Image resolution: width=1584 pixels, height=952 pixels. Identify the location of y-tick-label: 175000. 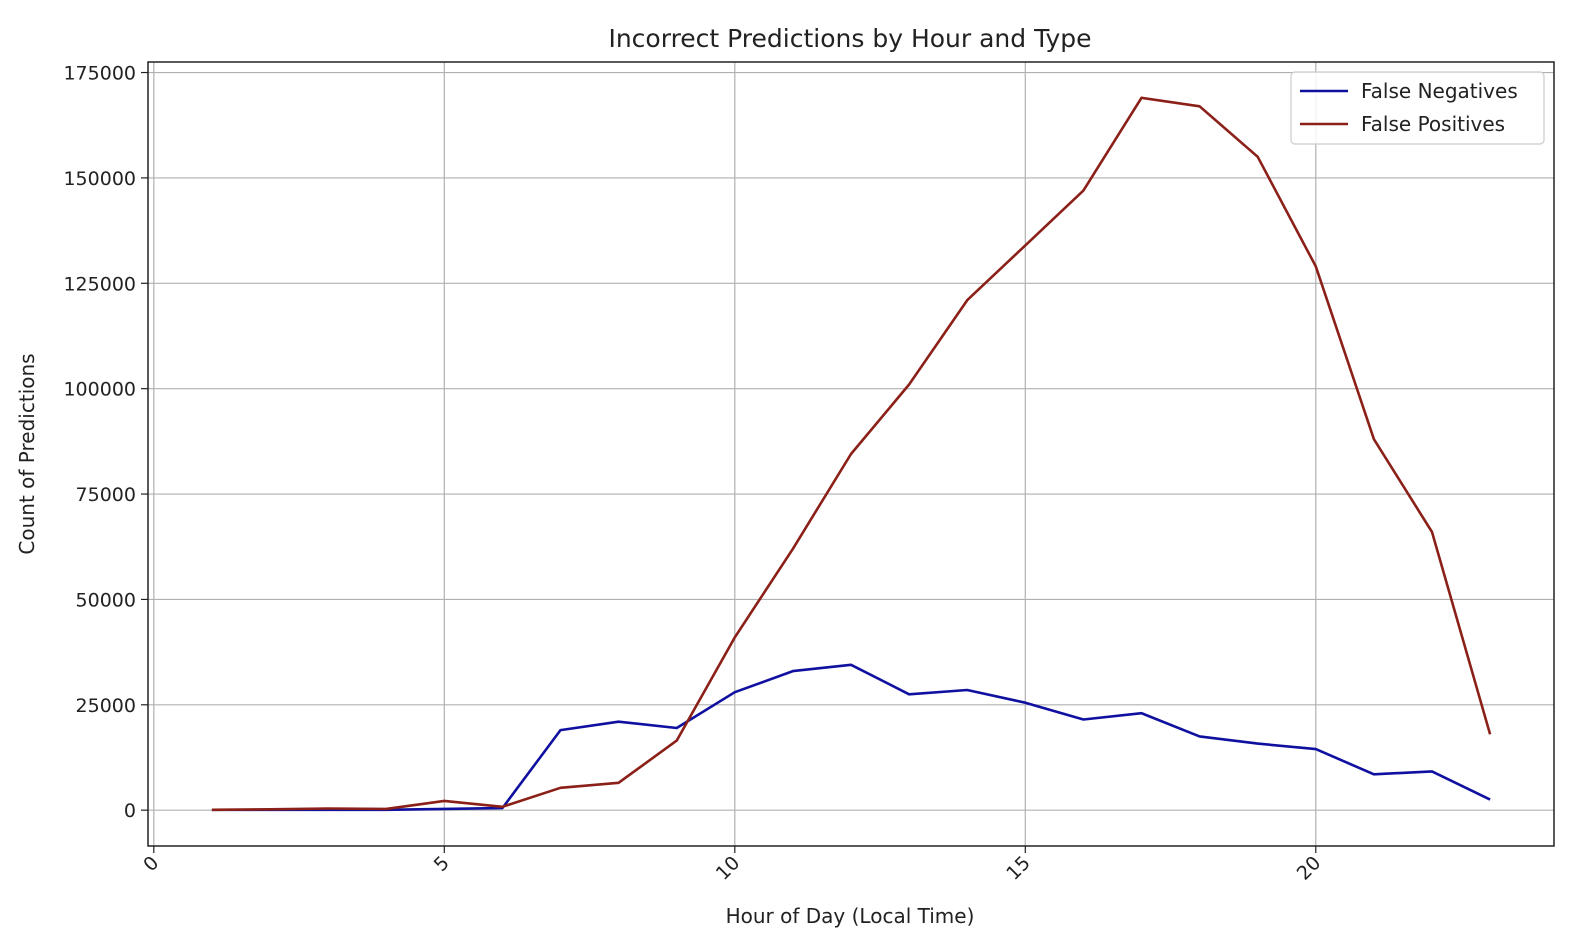
(99, 74).